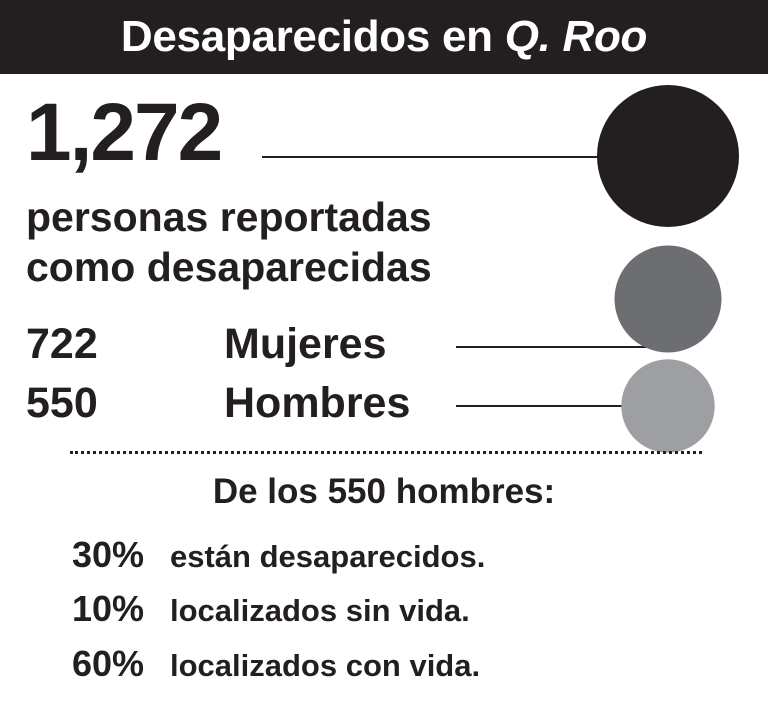 The image size is (768, 706). I want to click on mujeres-value: 722, so click(62, 344).